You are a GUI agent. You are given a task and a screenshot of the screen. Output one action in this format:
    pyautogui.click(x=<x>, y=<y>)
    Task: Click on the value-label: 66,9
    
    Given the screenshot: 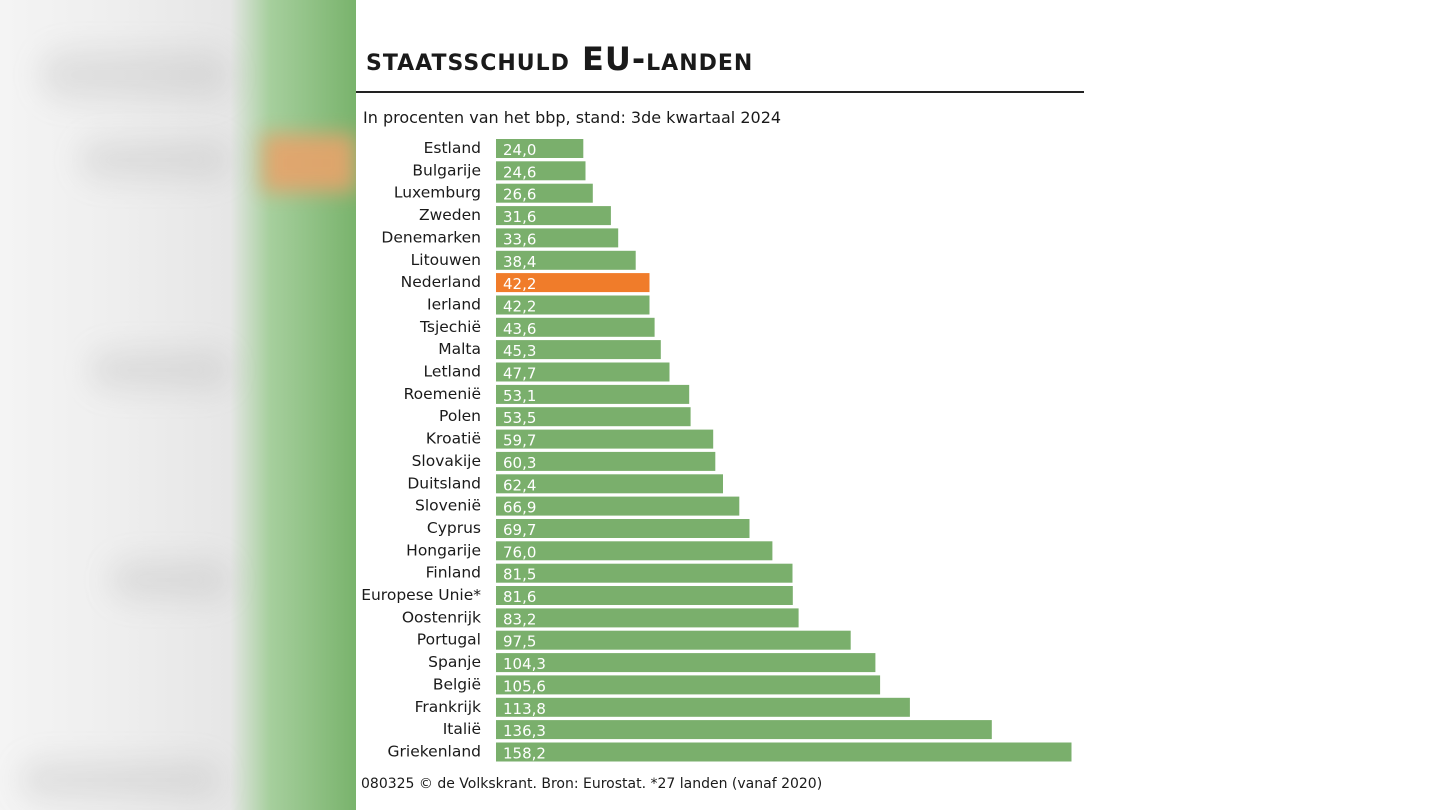 What is the action you would take?
    pyautogui.click(x=519, y=508)
    